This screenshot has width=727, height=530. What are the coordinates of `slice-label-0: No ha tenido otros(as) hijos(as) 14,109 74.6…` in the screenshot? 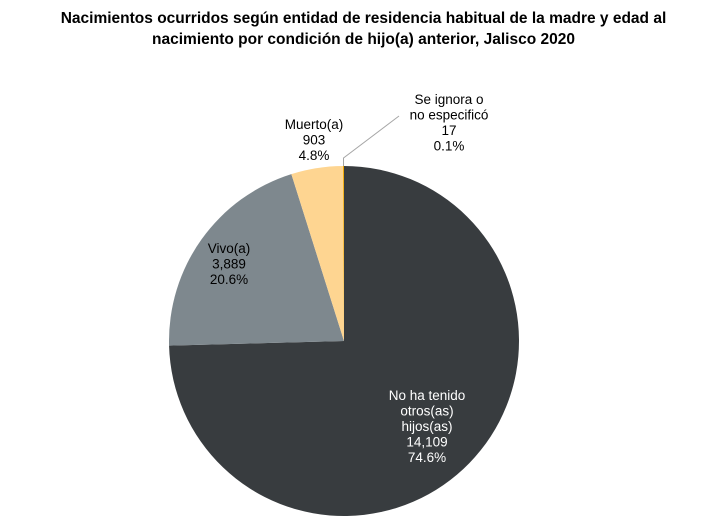 It's located at (427, 426).